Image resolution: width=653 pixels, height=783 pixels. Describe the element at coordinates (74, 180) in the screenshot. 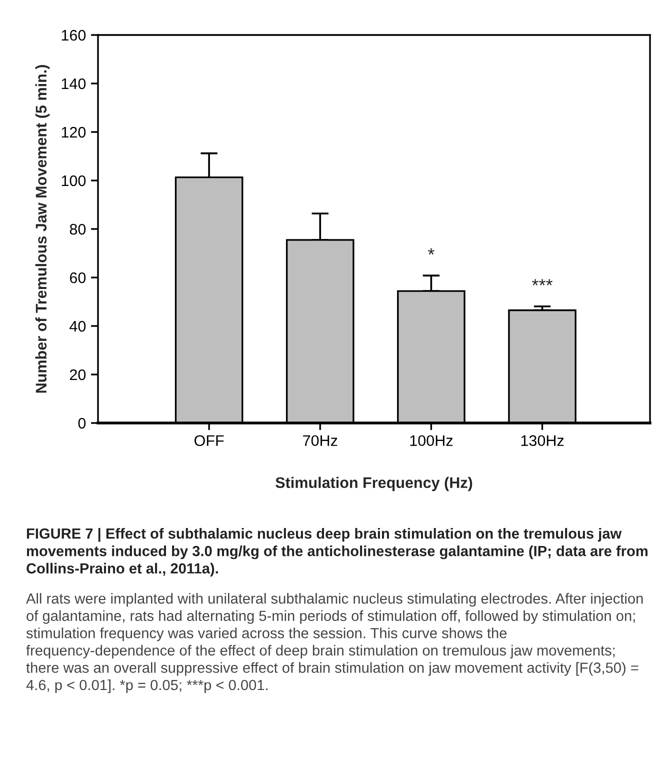

I see `y-tick-label: 100` at that location.